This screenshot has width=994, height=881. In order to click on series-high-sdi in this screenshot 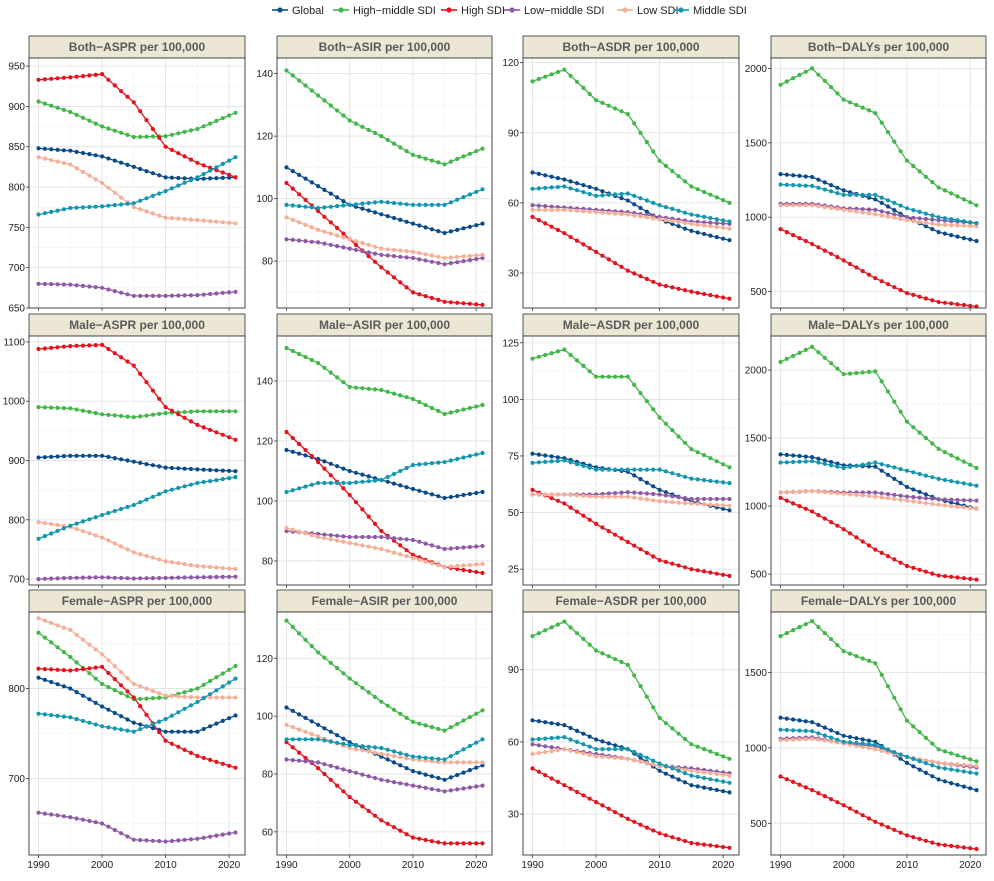, I will do `click(137, 717)`.